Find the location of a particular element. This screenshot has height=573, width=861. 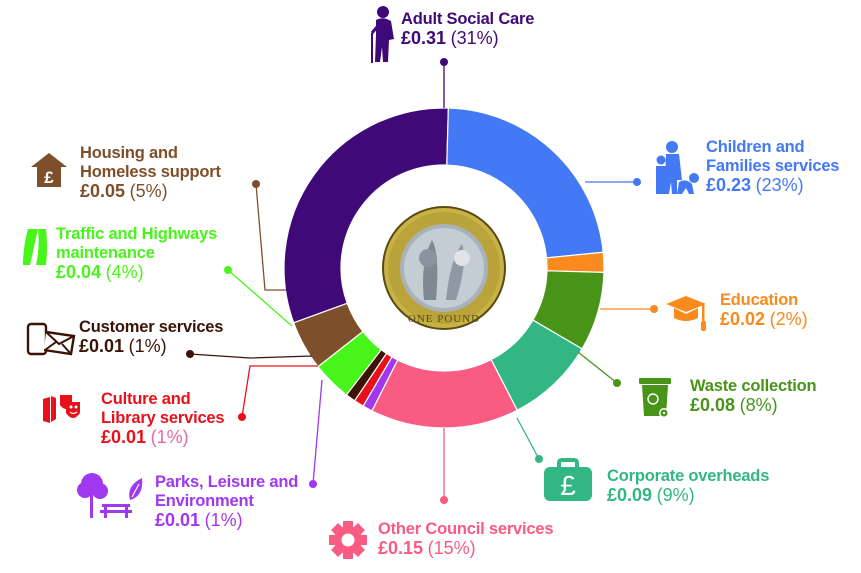

family-icon is located at coordinates (677, 167).